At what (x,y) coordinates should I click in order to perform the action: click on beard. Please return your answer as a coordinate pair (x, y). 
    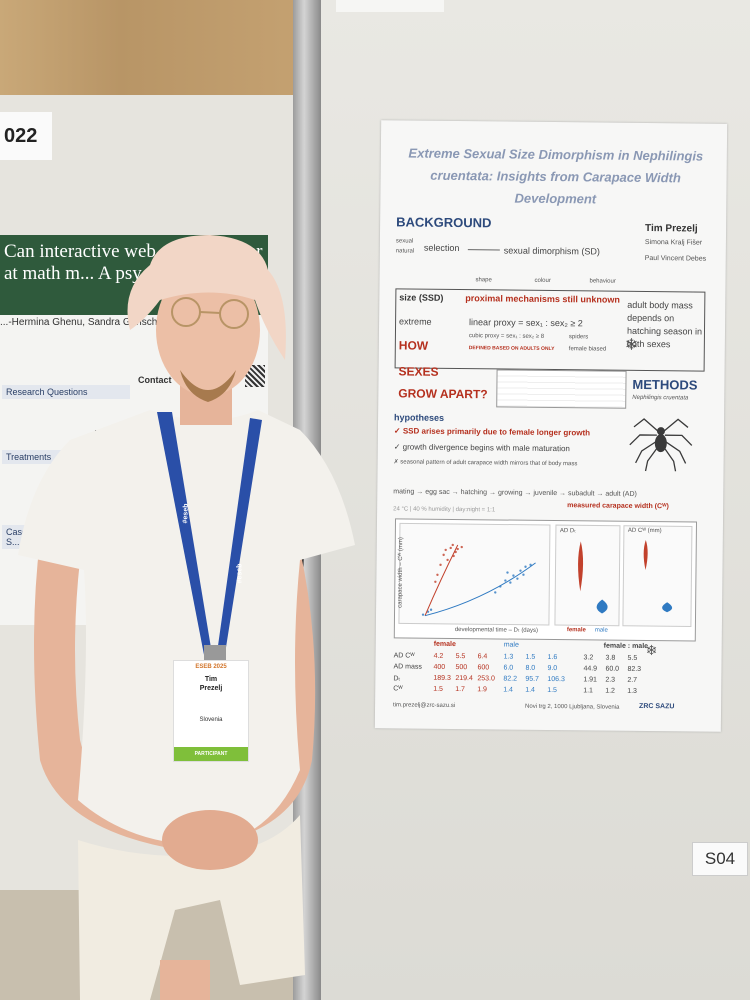
    Looking at the image, I should click on (208, 386).